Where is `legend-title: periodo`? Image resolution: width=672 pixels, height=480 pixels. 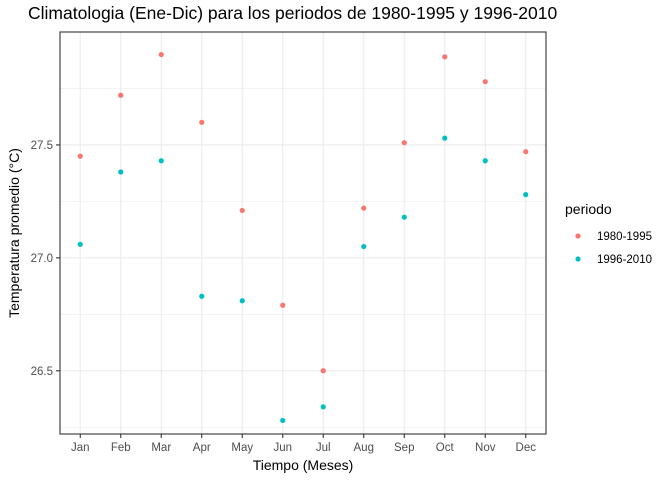
legend-title: periodo is located at coordinates (588, 209).